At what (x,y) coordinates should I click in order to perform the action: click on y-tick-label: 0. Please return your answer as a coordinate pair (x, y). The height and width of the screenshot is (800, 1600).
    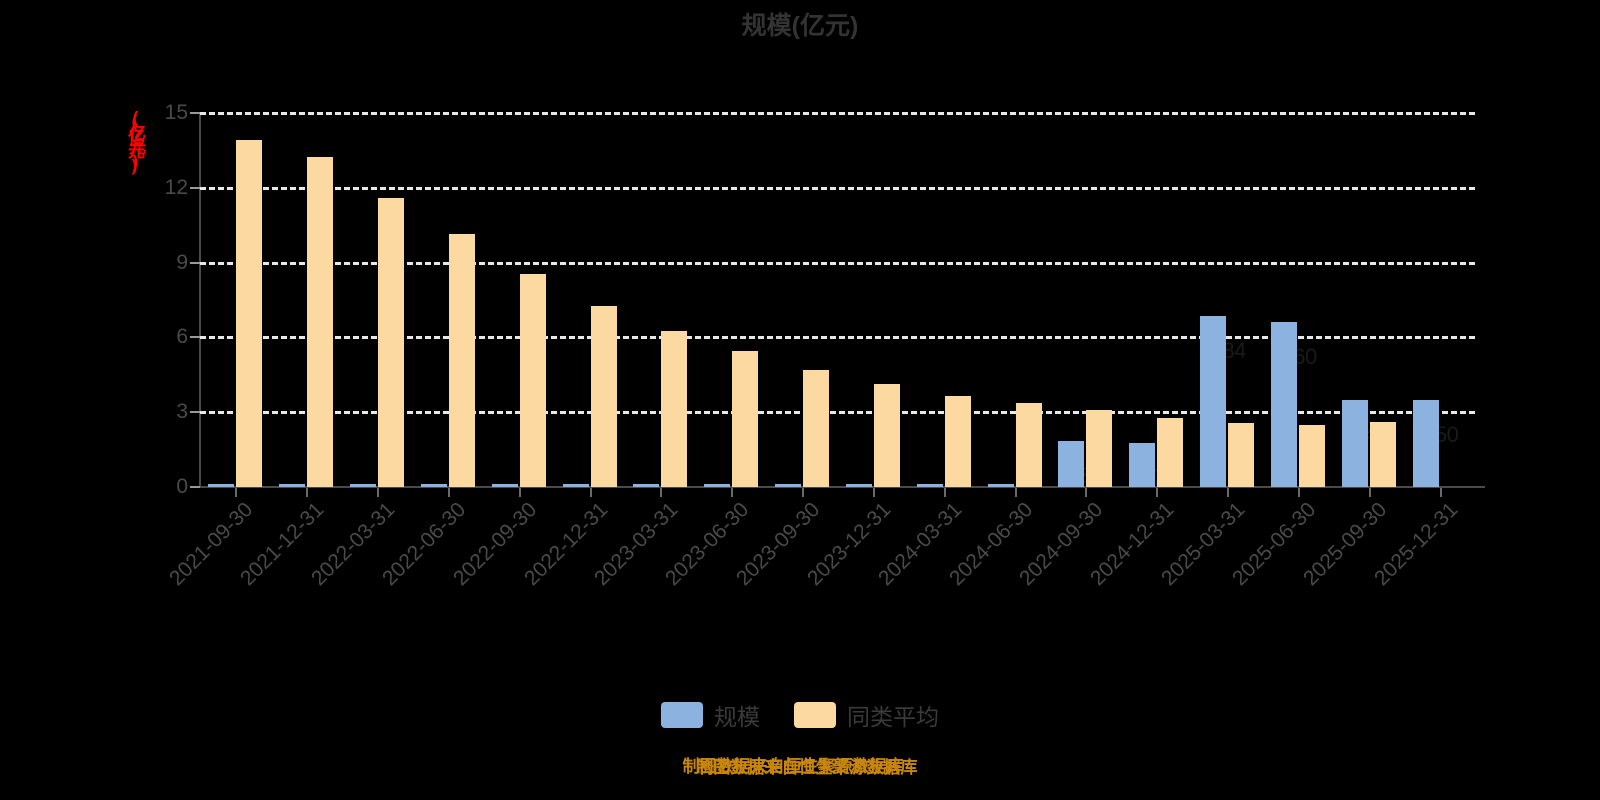
    Looking at the image, I should click on (182, 486).